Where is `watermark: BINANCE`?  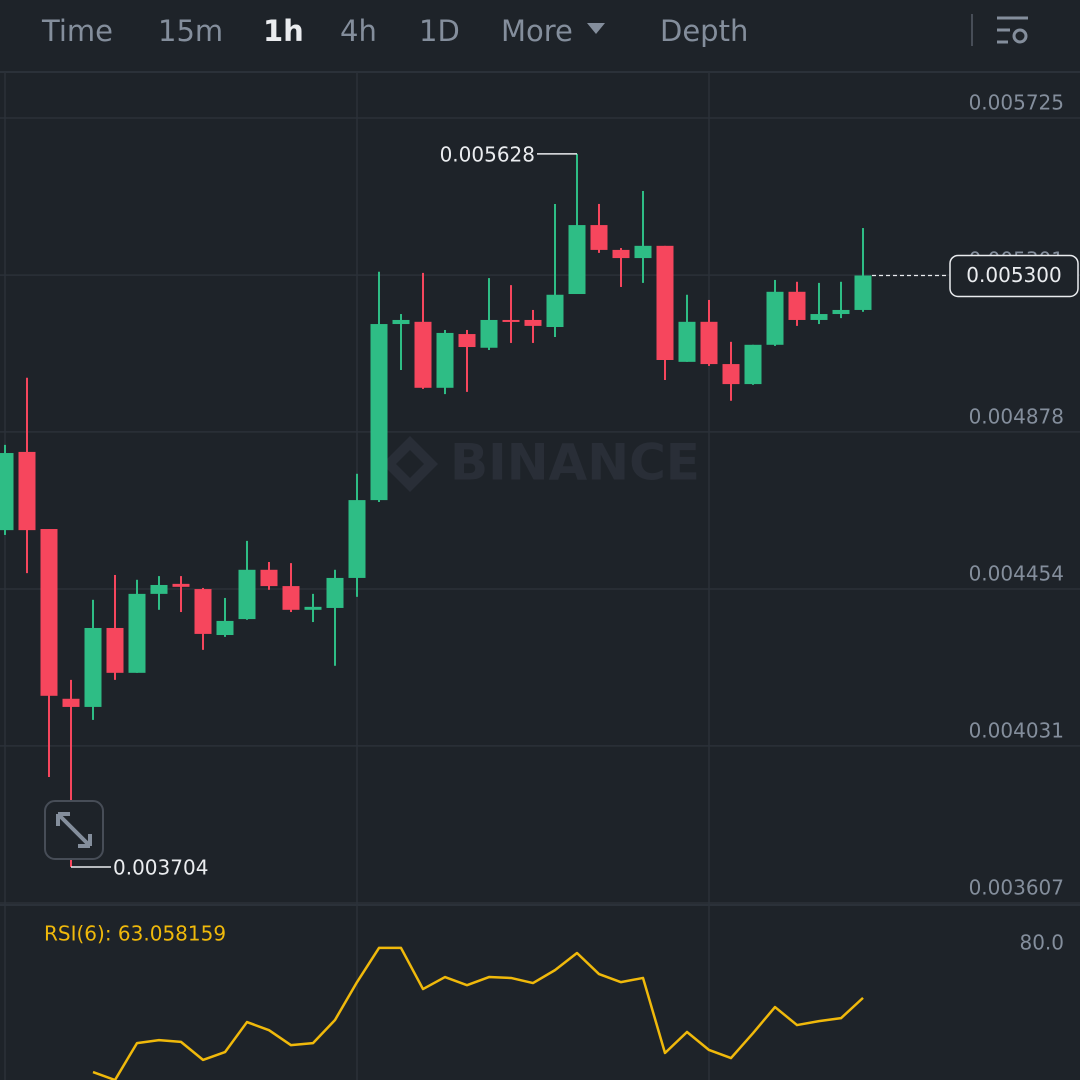
watermark: BINANCE is located at coordinates (541, 463).